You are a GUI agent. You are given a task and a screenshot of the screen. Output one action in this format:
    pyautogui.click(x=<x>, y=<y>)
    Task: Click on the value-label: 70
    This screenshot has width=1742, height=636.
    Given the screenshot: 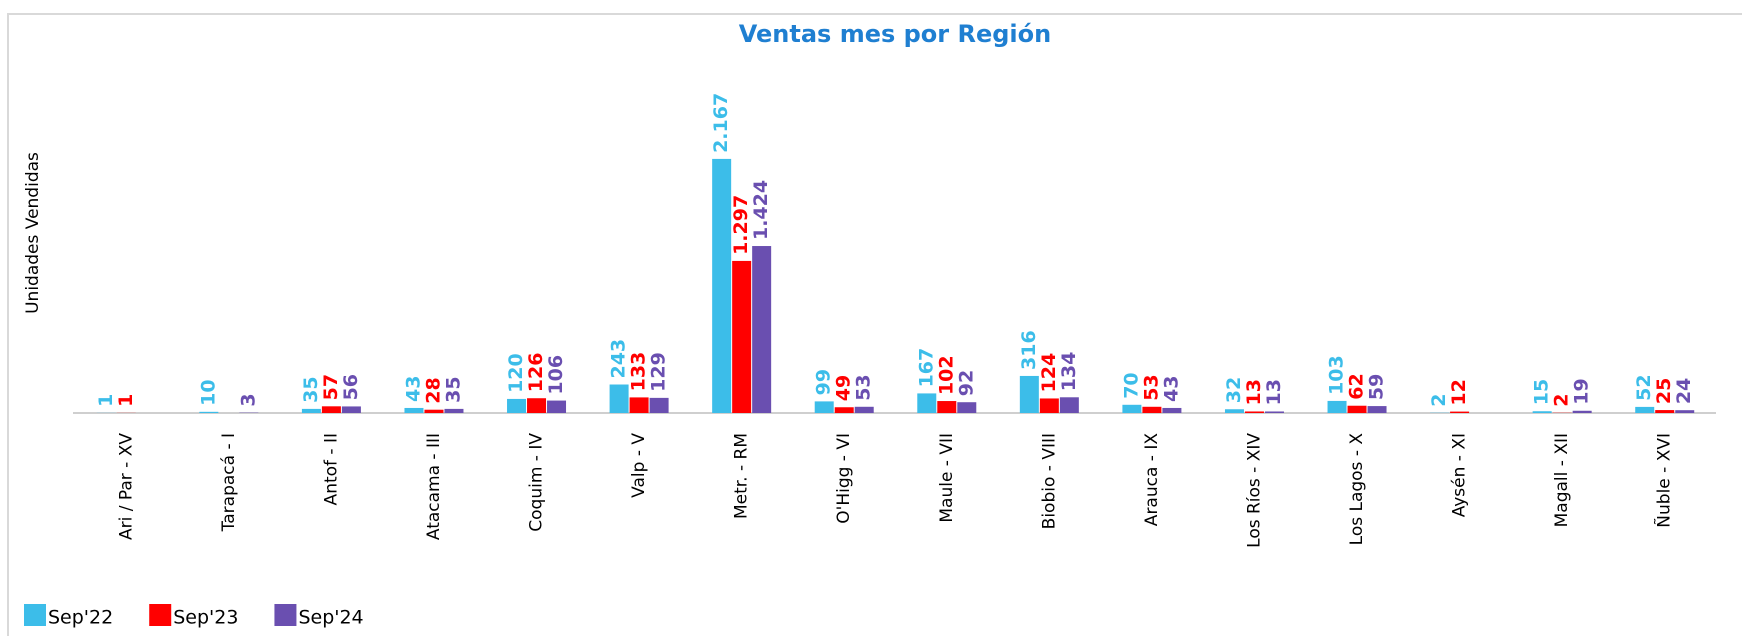 What is the action you would take?
    pyautogui.click(x=1131, y=385)
    